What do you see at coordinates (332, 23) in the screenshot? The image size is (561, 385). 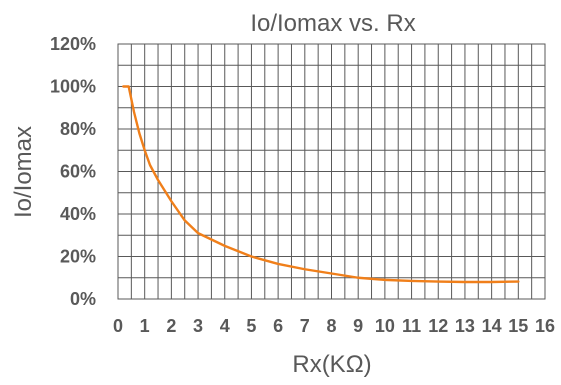 I see `chart-title: Io/Iomax vs. Rx` at bounding box center [332, 23].